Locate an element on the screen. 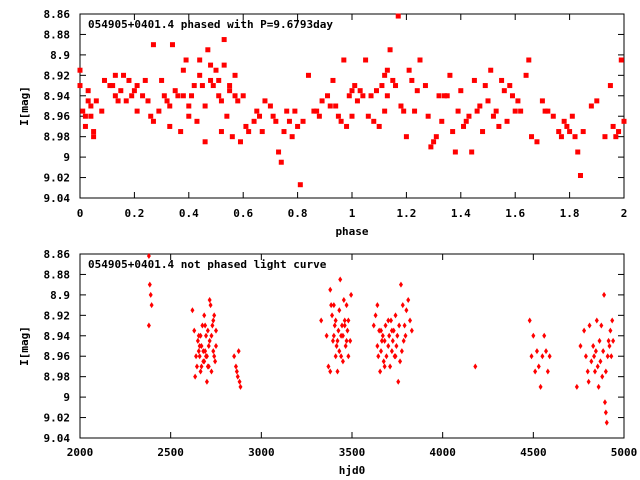  x-tick-label: 2500 is located at coordinates (170, 452).